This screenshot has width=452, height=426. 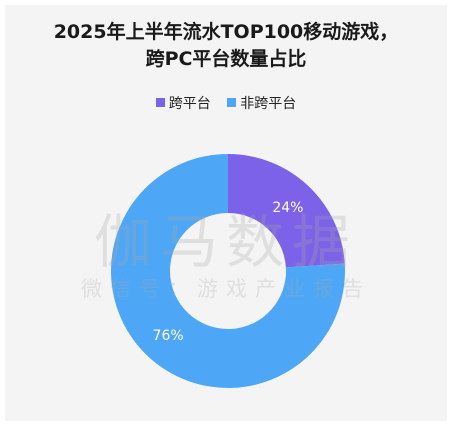 I want to click on legend-item-non-cross-platform: 非跨平台, so click(x=261, y=103).